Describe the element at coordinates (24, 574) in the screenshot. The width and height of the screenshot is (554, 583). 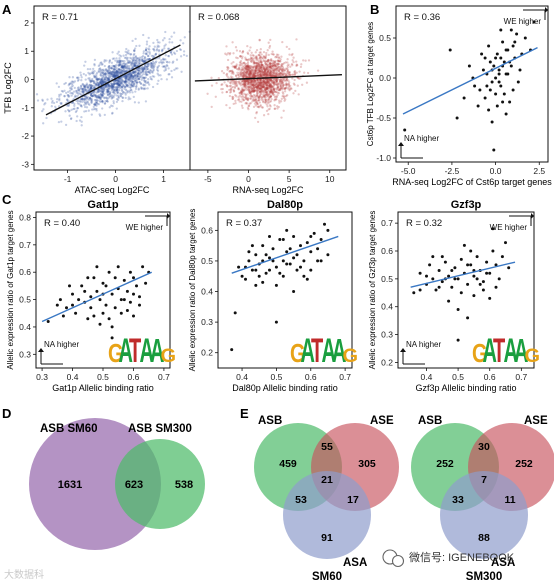
I see `watermark-left-text: 大数据科` at that location.